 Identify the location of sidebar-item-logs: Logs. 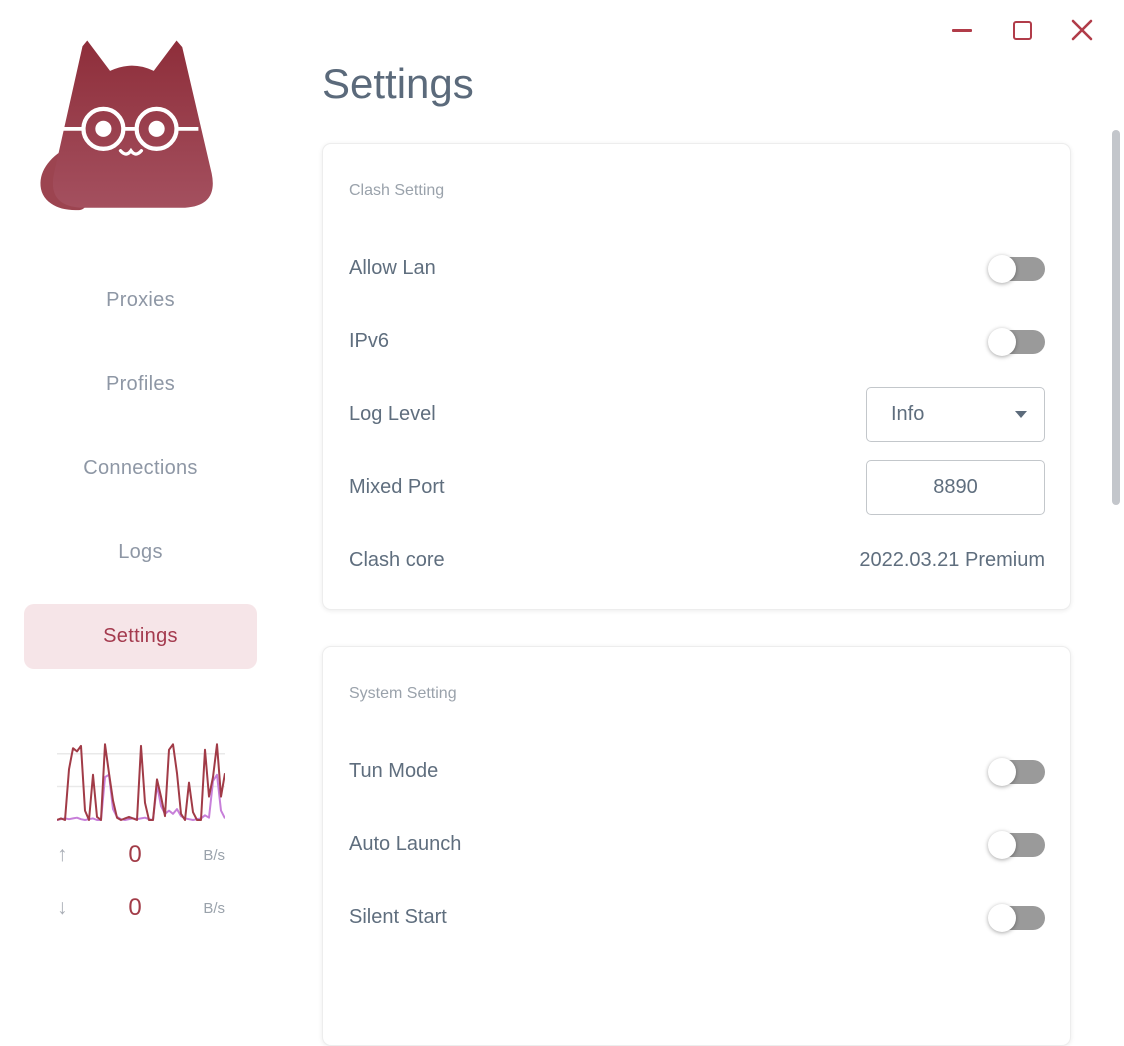
(140, 552).